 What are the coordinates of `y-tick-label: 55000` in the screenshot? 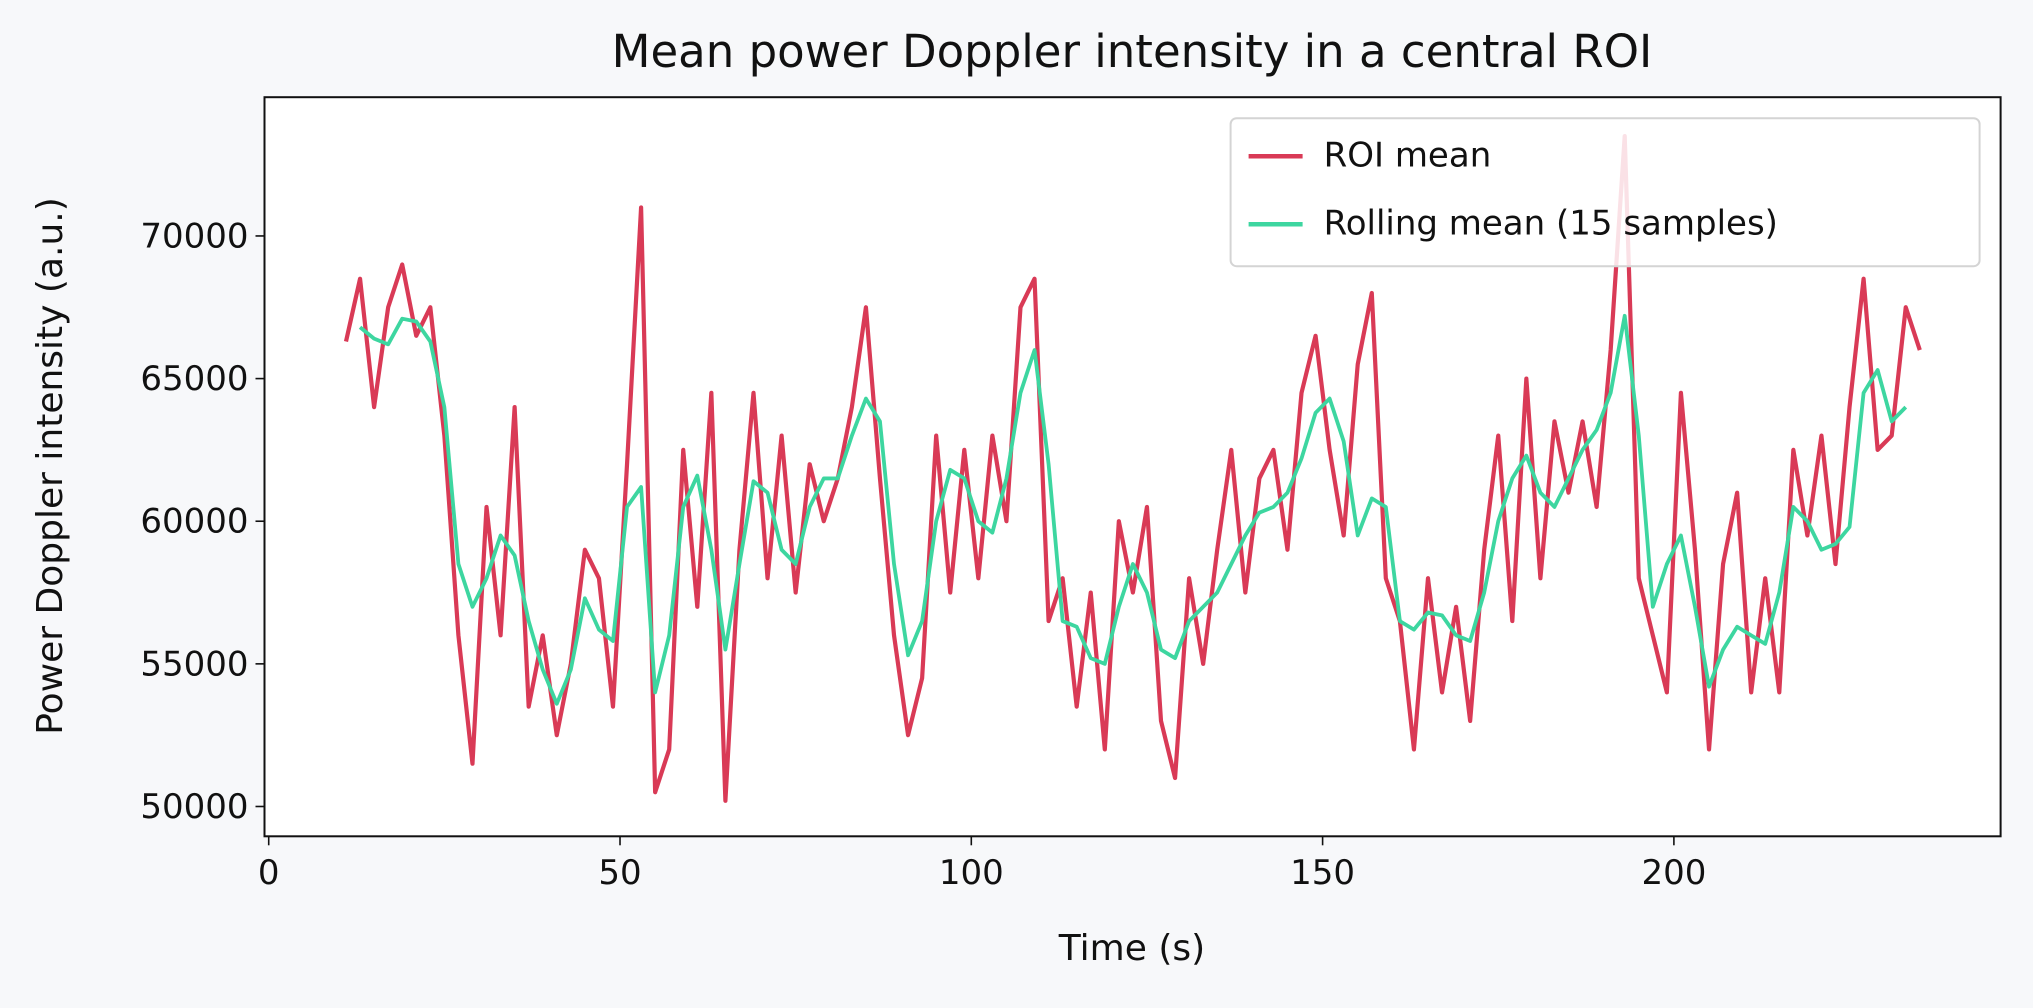 It's located at (194, 664).